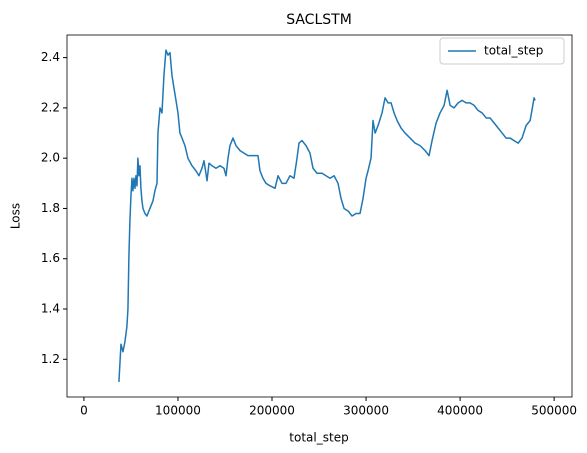 This screenshot has height=453, width=587. Describe the element at coordinates (513, 51) in the screenshot. I see `legend-label: total_step` at that location.